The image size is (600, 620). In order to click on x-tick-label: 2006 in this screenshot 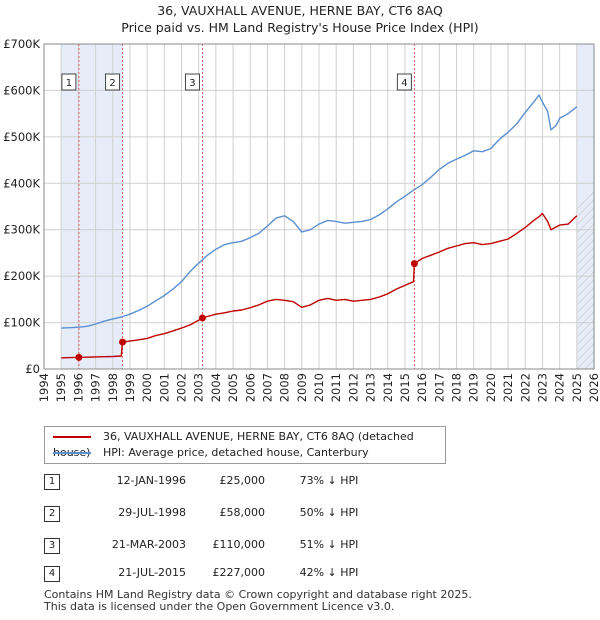, I will do `click(250, 387)`.